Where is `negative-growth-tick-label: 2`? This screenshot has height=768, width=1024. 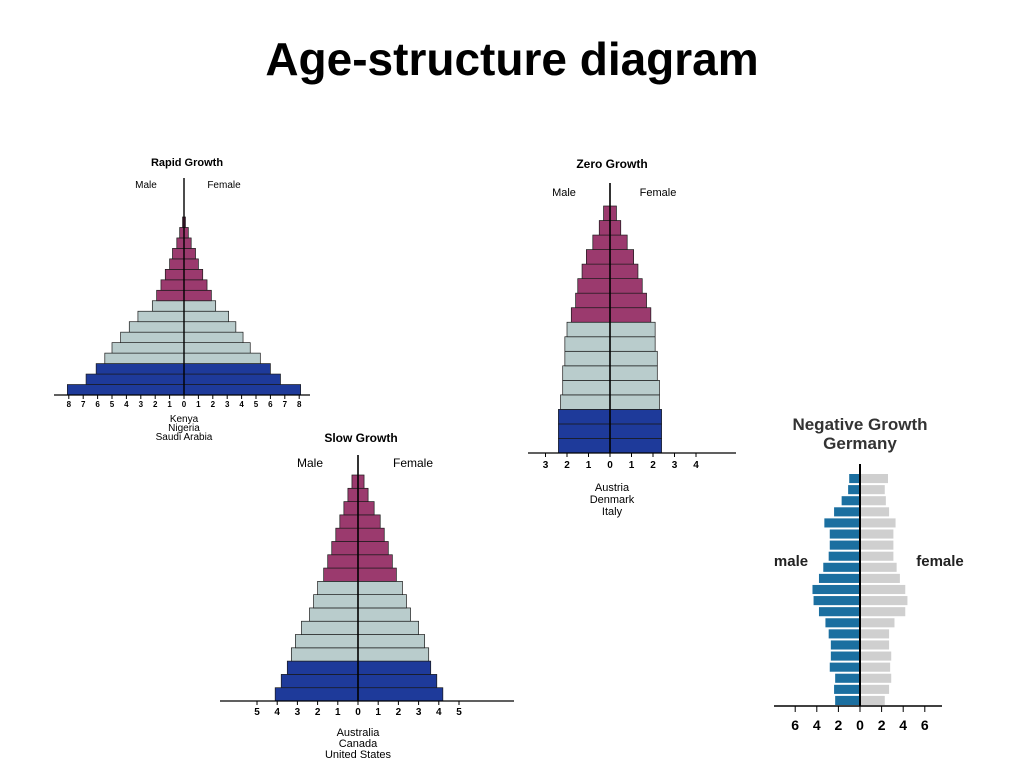 negative-growth-tick-label: 2 is located at coordinates (882, 725).